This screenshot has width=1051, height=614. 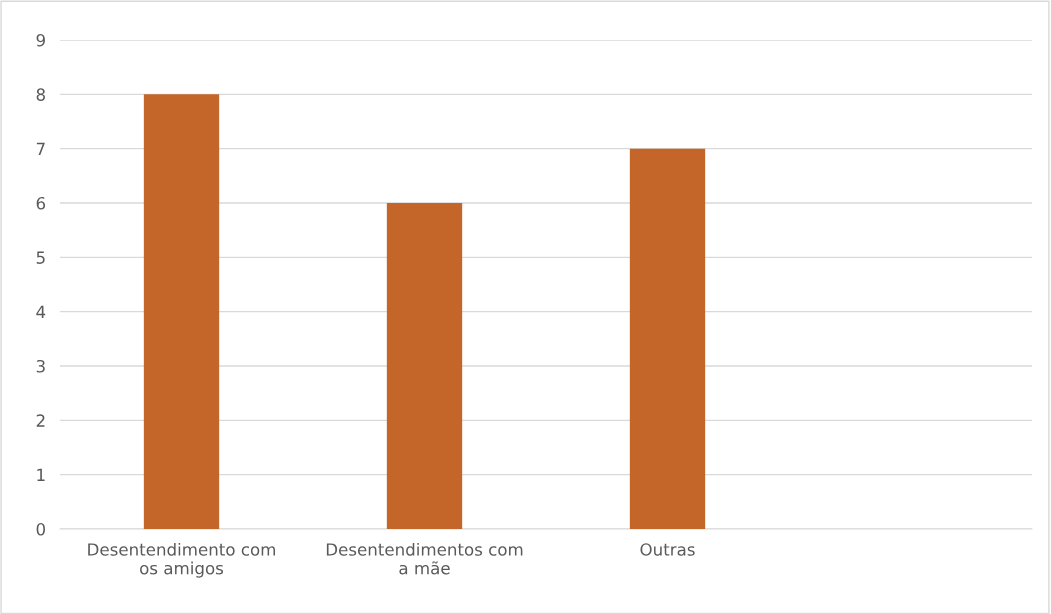 What do you see at coordinates (40, 366) in the screenshot?
I see `y-tick-label: 3` at bounding box center [40, 366].